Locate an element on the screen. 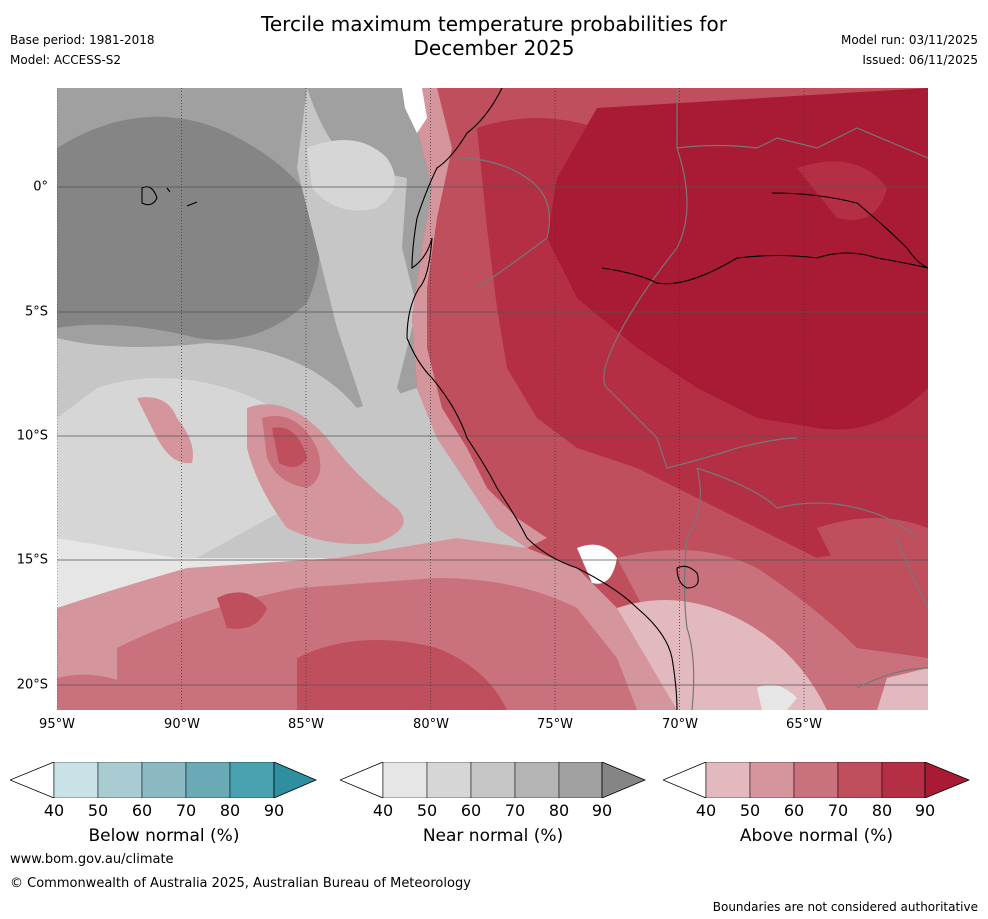 This screenshot has height=919, width=988. coast-north-river is located at coordinates (849, 230).